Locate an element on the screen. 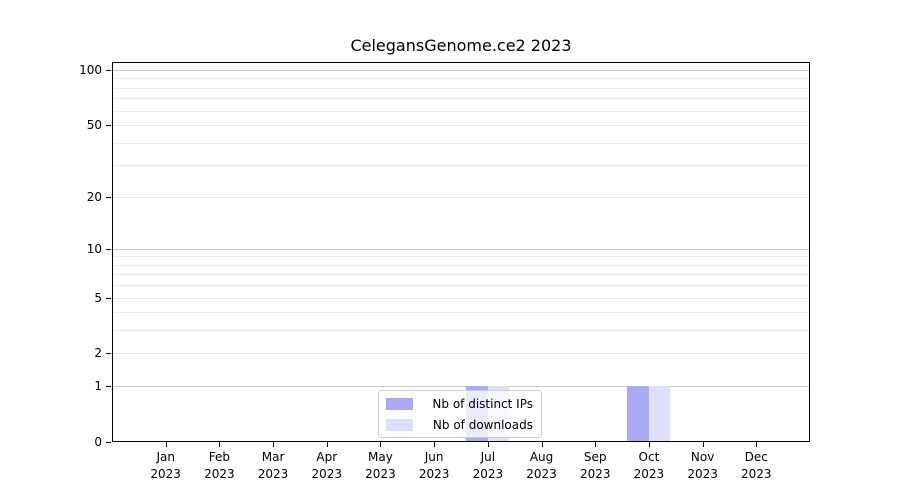 This screenshot has width=900, height=500. y-tick-label-5: 5 is located at coordinates (98, 297).